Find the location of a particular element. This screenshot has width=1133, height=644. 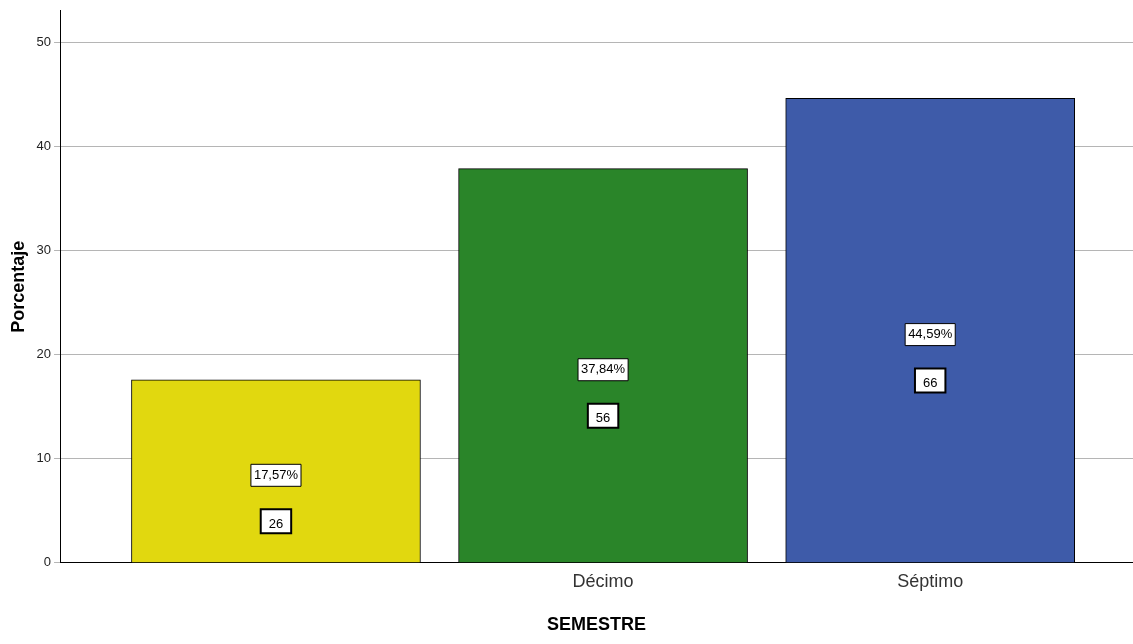

x-tick-label: Séptimo is located at coordinates (930, 580).